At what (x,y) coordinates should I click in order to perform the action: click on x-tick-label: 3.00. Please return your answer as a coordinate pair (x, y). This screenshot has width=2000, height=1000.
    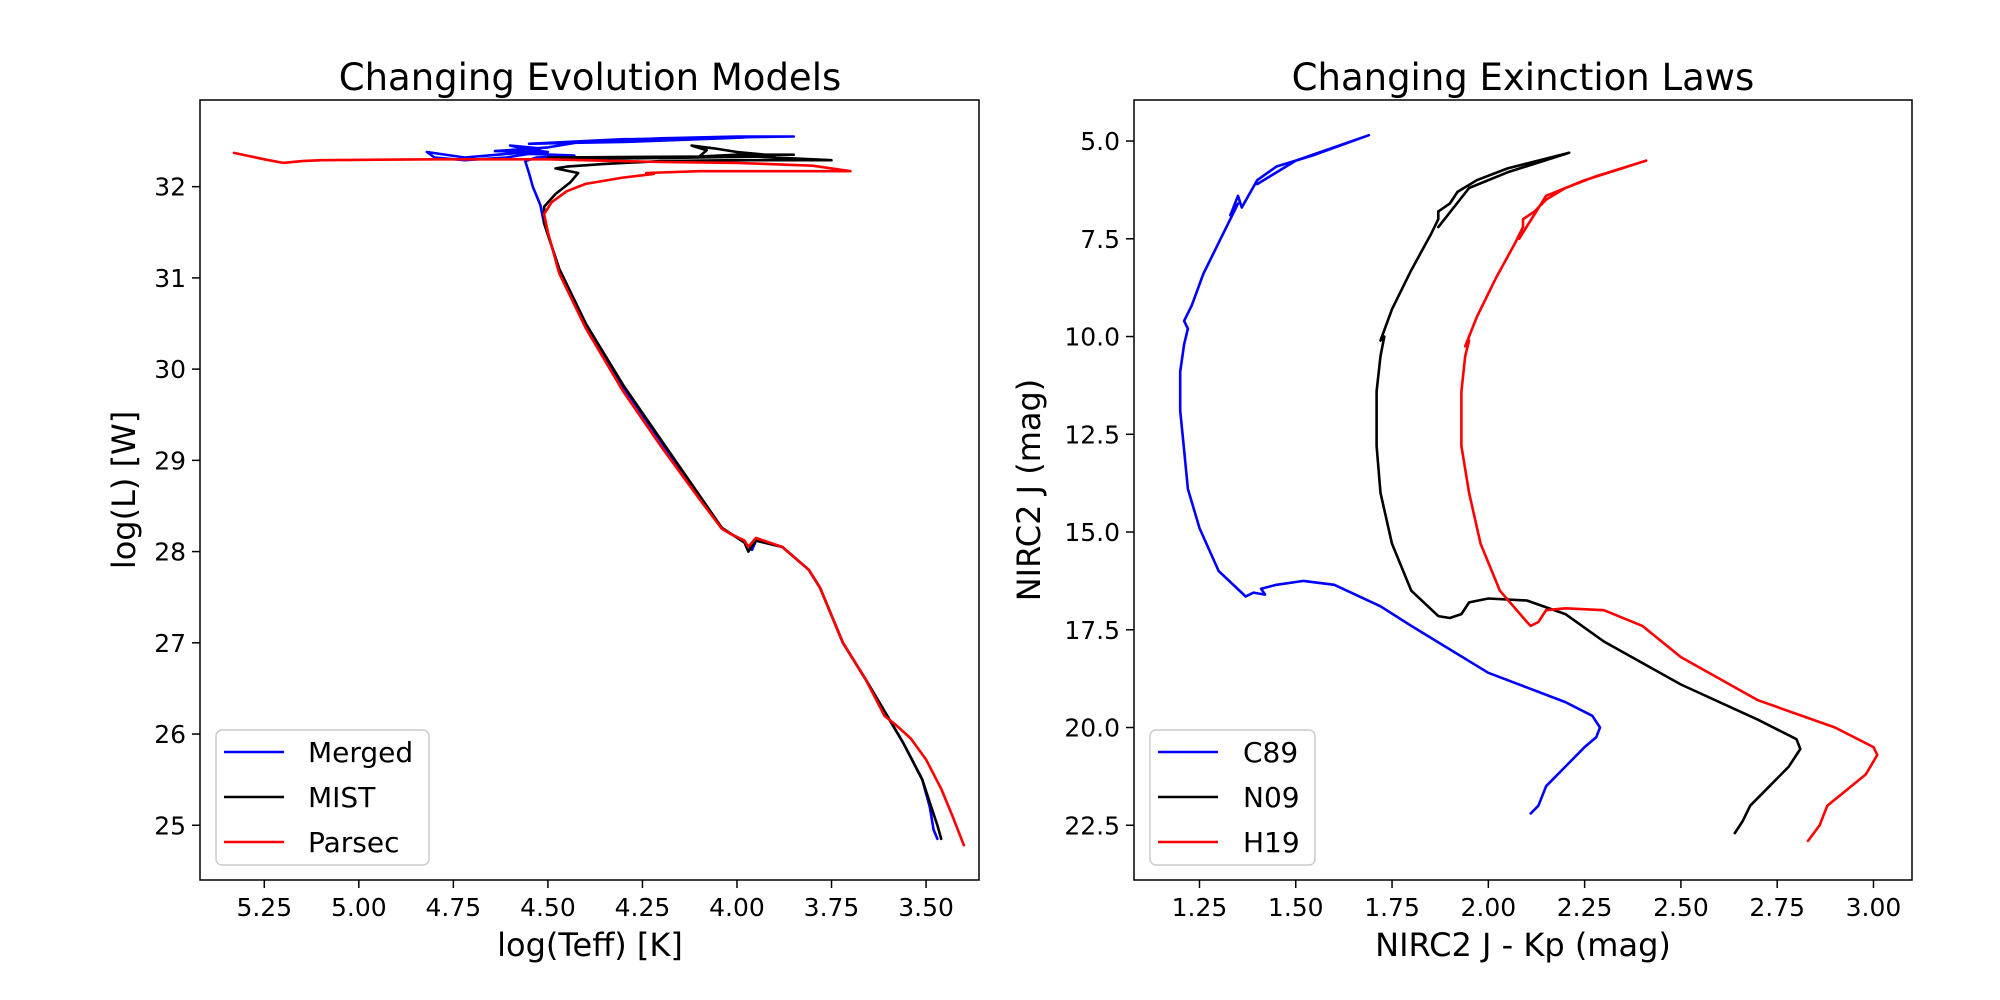
    Looking at the image, I should click on (1874, 907).